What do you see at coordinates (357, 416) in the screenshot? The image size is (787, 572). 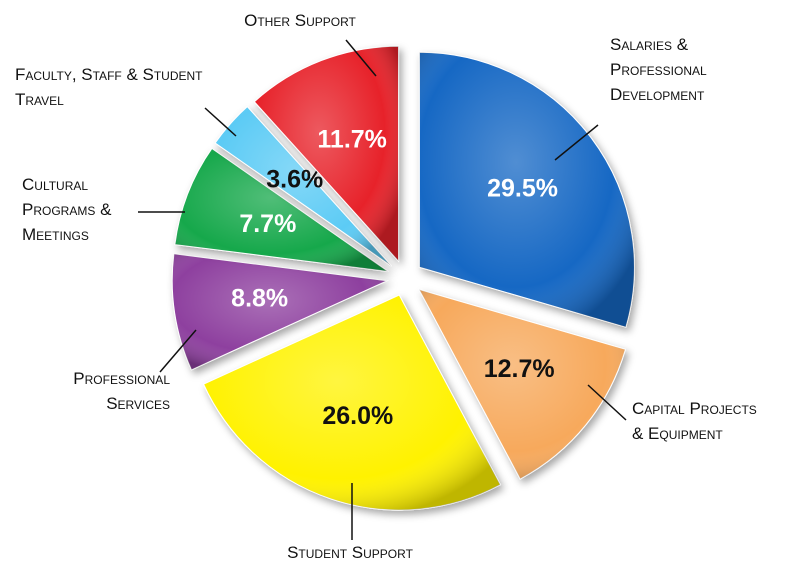 I see `value-label: 26.0%` at bounding box center [357, 416].